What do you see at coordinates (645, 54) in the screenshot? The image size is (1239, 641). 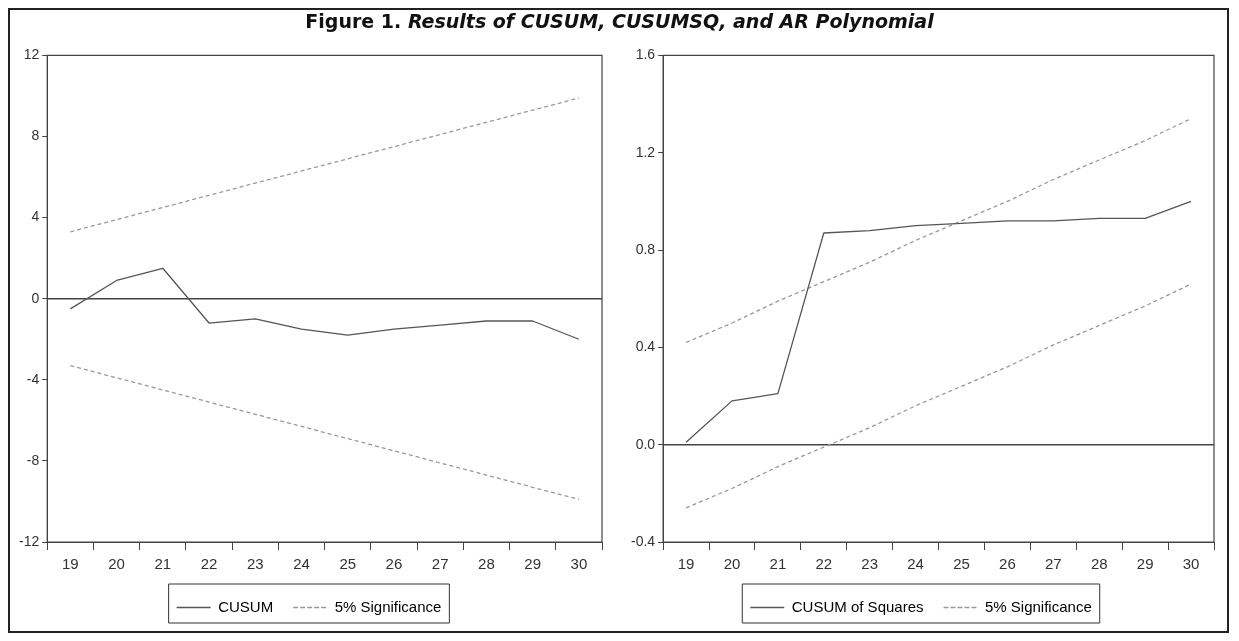 I see `y-tick-label: 1.6` at bounding box center [645, 54].